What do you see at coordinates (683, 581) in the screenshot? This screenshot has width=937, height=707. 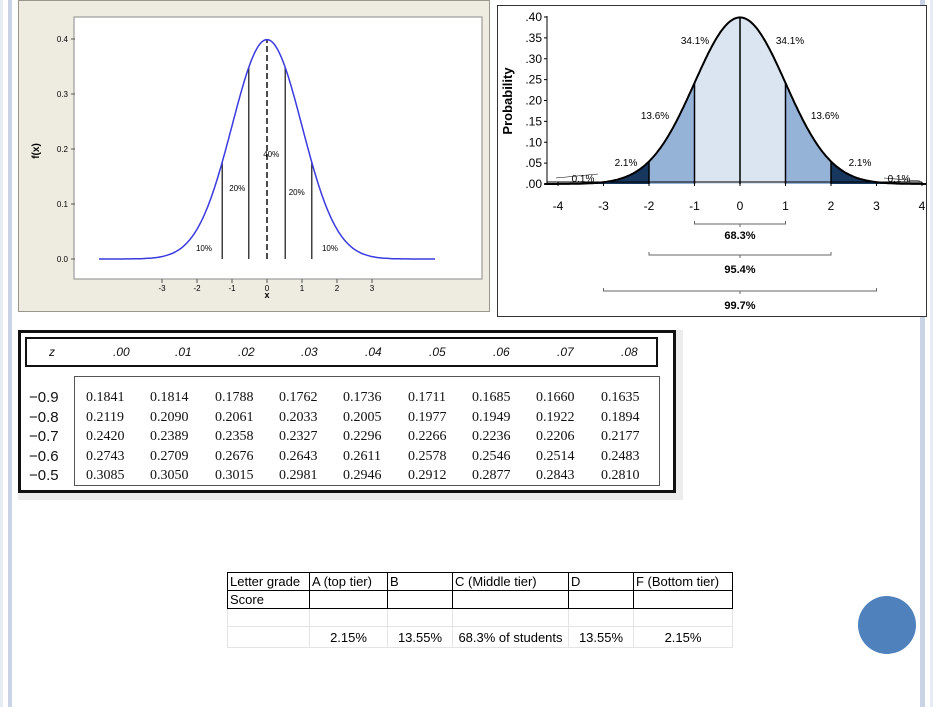 I see `grade-header-cell: F (Bottom tier)` at bounding box center [683, 581].